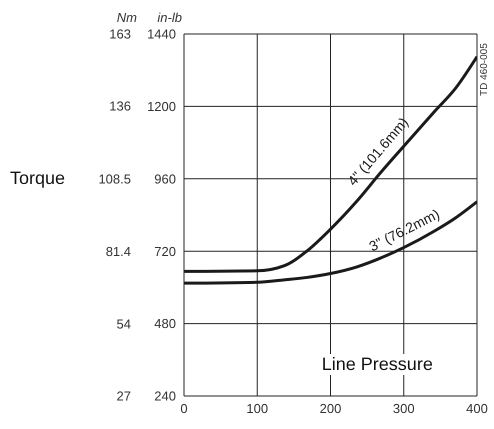 The width and height of the screenshot is (494, 429). Describe the element at coordinates (165, 178) in the screenshot. I see `y-tick-label: 960` at that location.